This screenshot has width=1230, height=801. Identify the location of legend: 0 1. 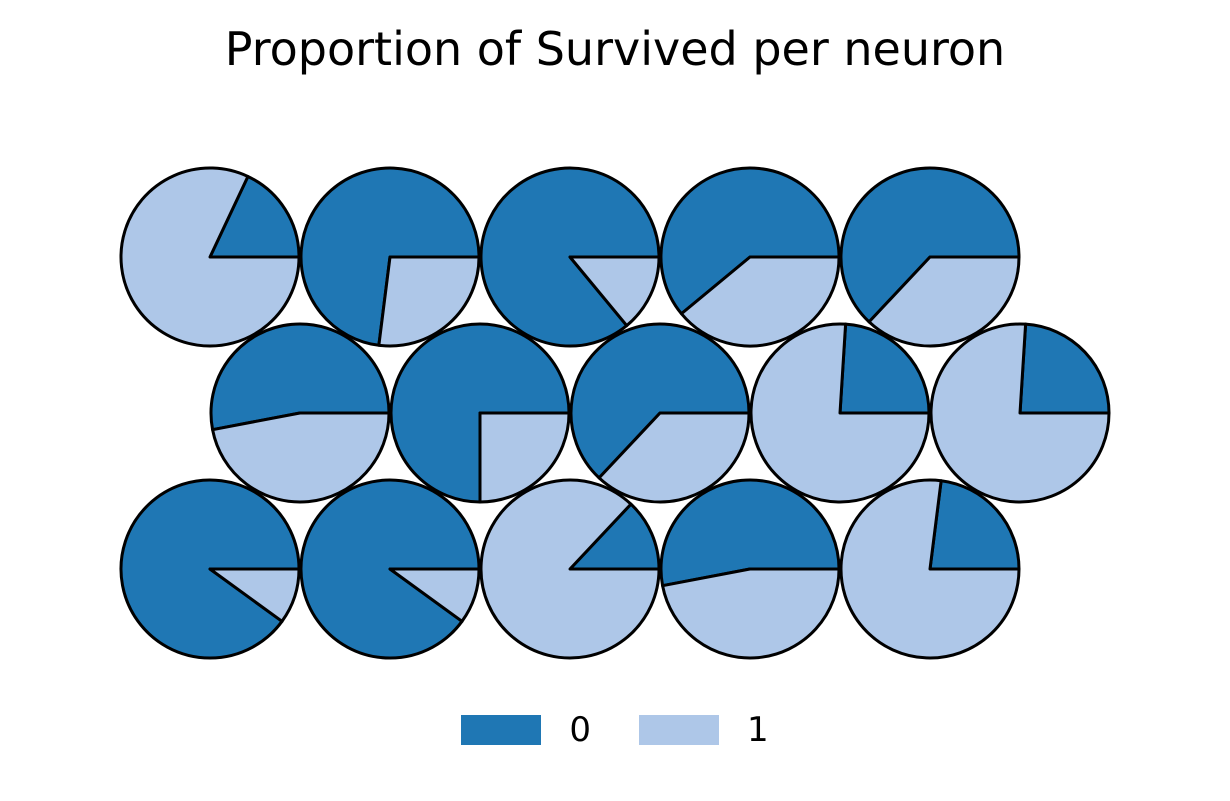
(615, 730).